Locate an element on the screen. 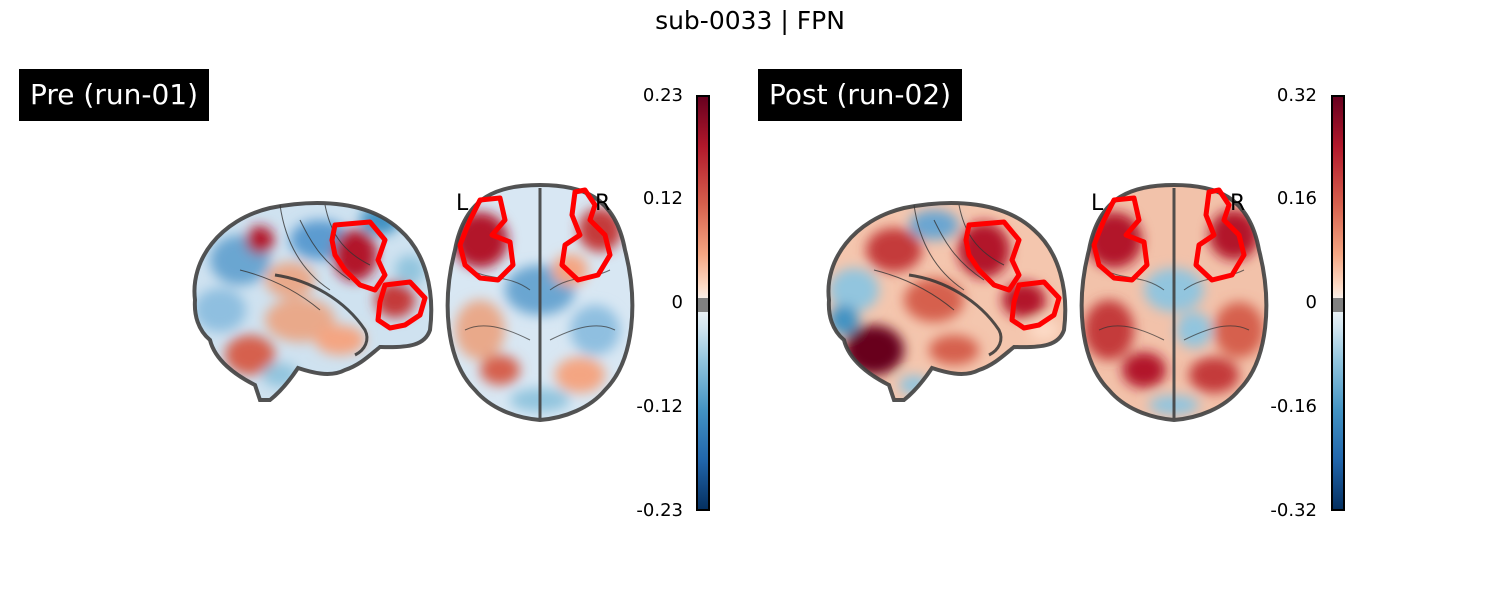 This screenshot has height=600, width=1500. colorbar-tick-label: 0.16 is located at coordinates (1296, 198).